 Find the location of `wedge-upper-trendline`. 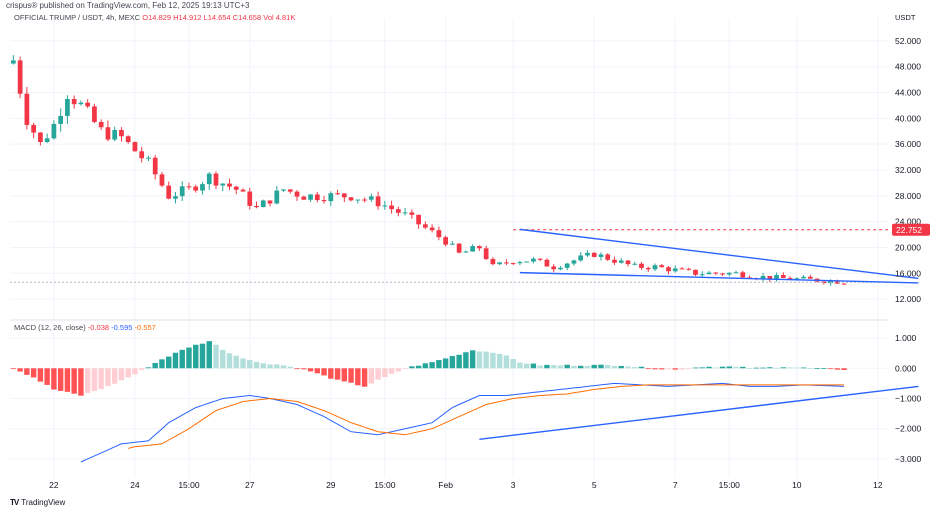

wedge-upper-trendline is located at coordinates (719, 254).